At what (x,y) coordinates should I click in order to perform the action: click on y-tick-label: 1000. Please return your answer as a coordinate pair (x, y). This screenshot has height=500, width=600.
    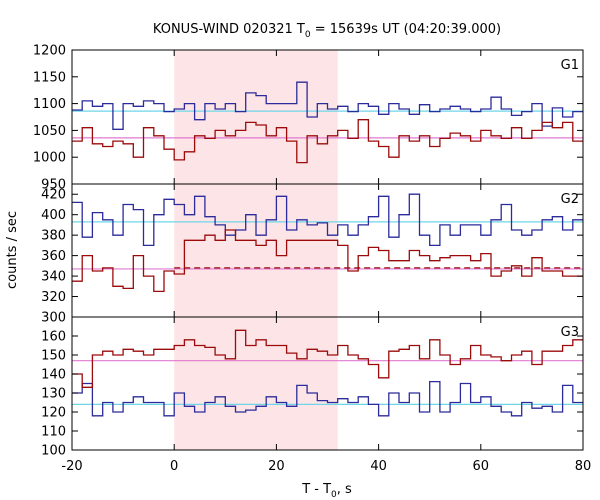
    Looking at the image, I should click on (49, 158).